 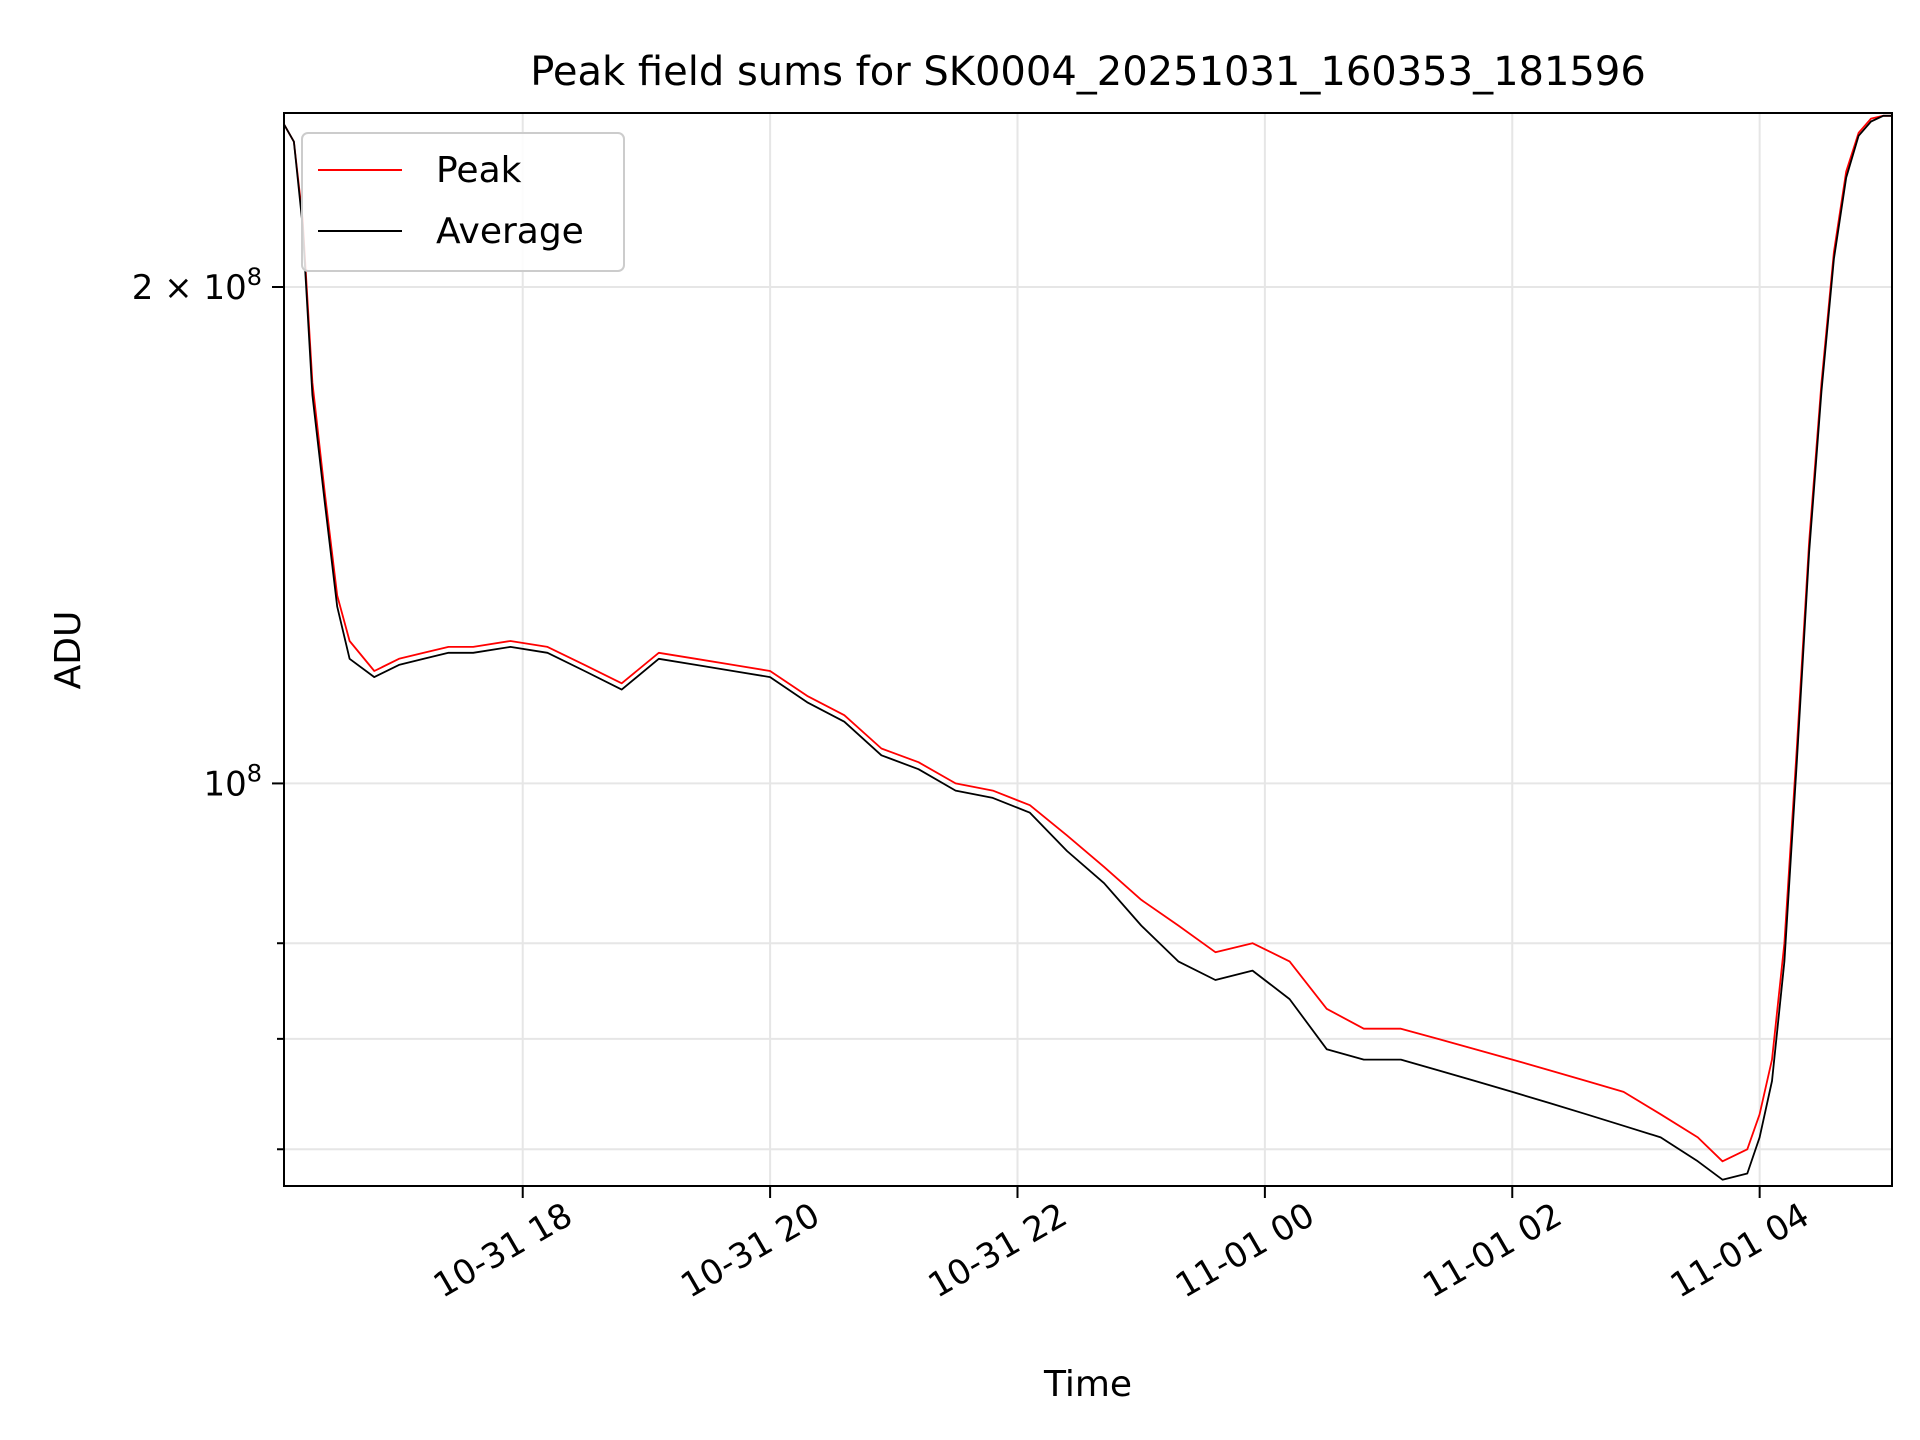 What do you see at coordinates (510, 231) in the screenshot?
I see `legend-average-label: Average` at bounding box center [510, 231].